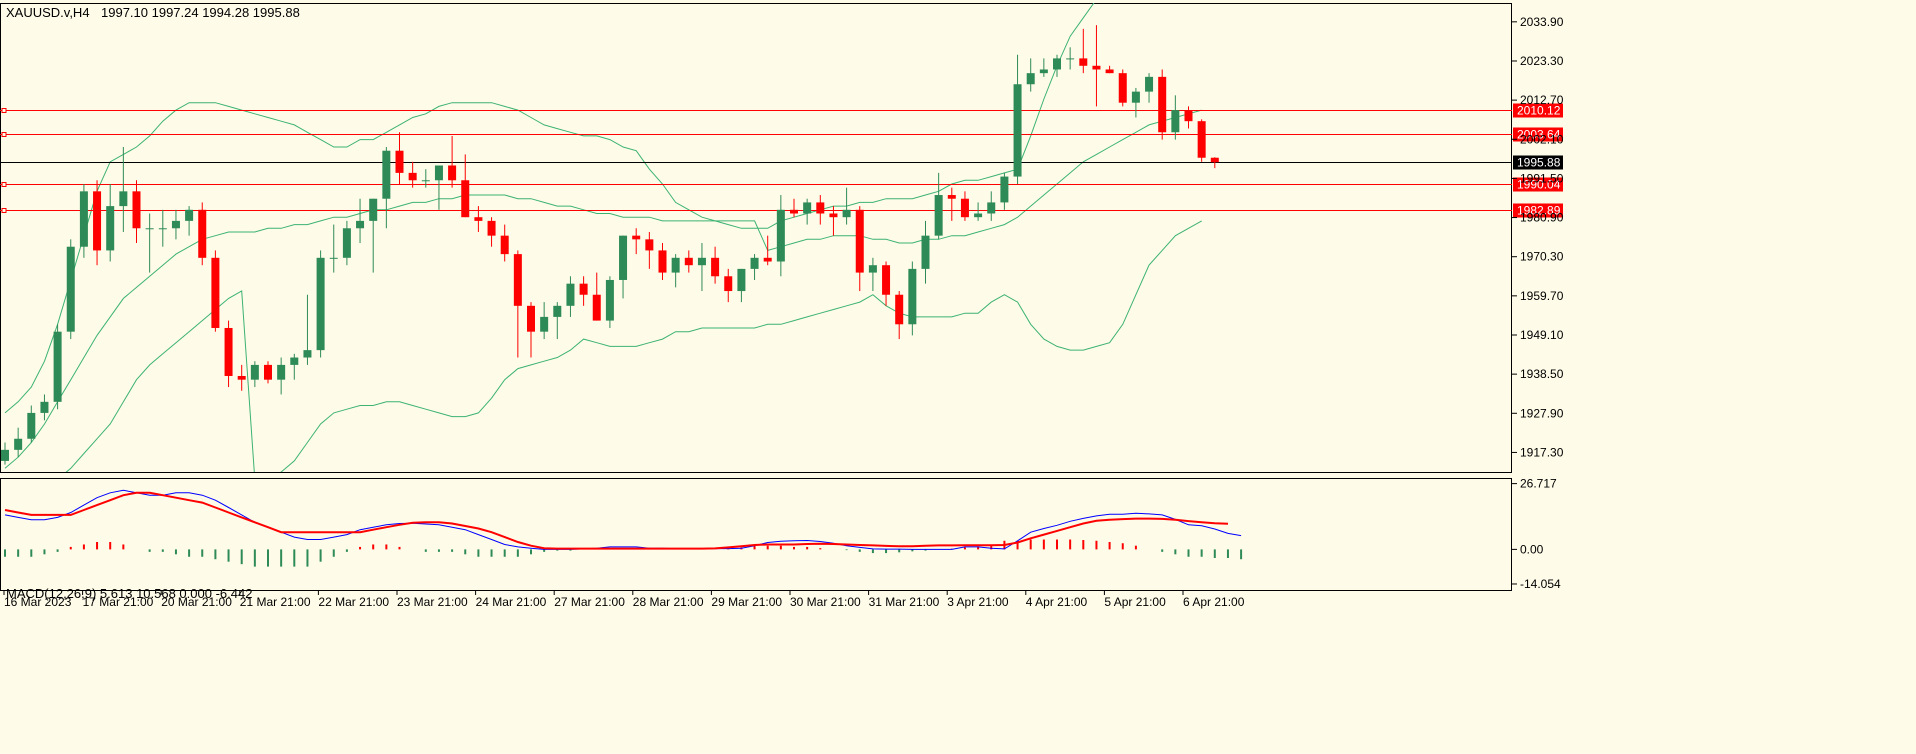 Image resolution: width=1916 pixels, height=754 pixels. Describe the element at coordinates (48, 12) in the screenshot. I see `symbol-label: XAUUSD.v,H4` at that location.